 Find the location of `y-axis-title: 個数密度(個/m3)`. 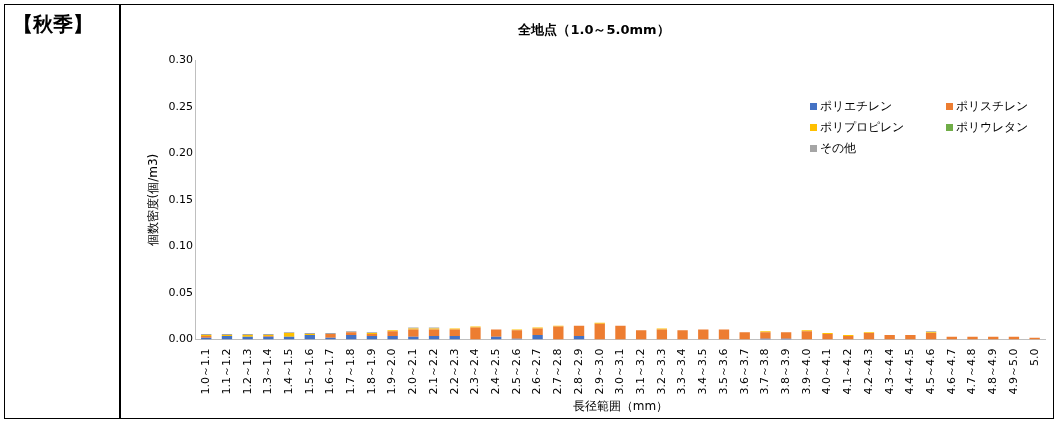

y-axis-title: 個数密度(個/m3) is located at coordinates (153, 200).